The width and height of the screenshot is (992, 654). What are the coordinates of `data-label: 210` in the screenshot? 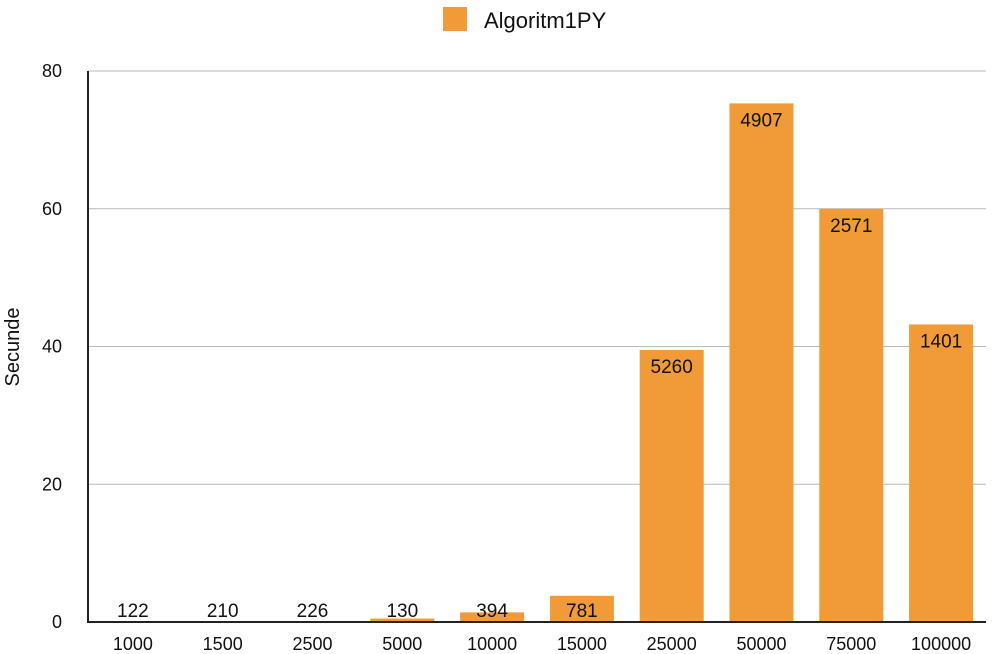 It's located at (223, 611).